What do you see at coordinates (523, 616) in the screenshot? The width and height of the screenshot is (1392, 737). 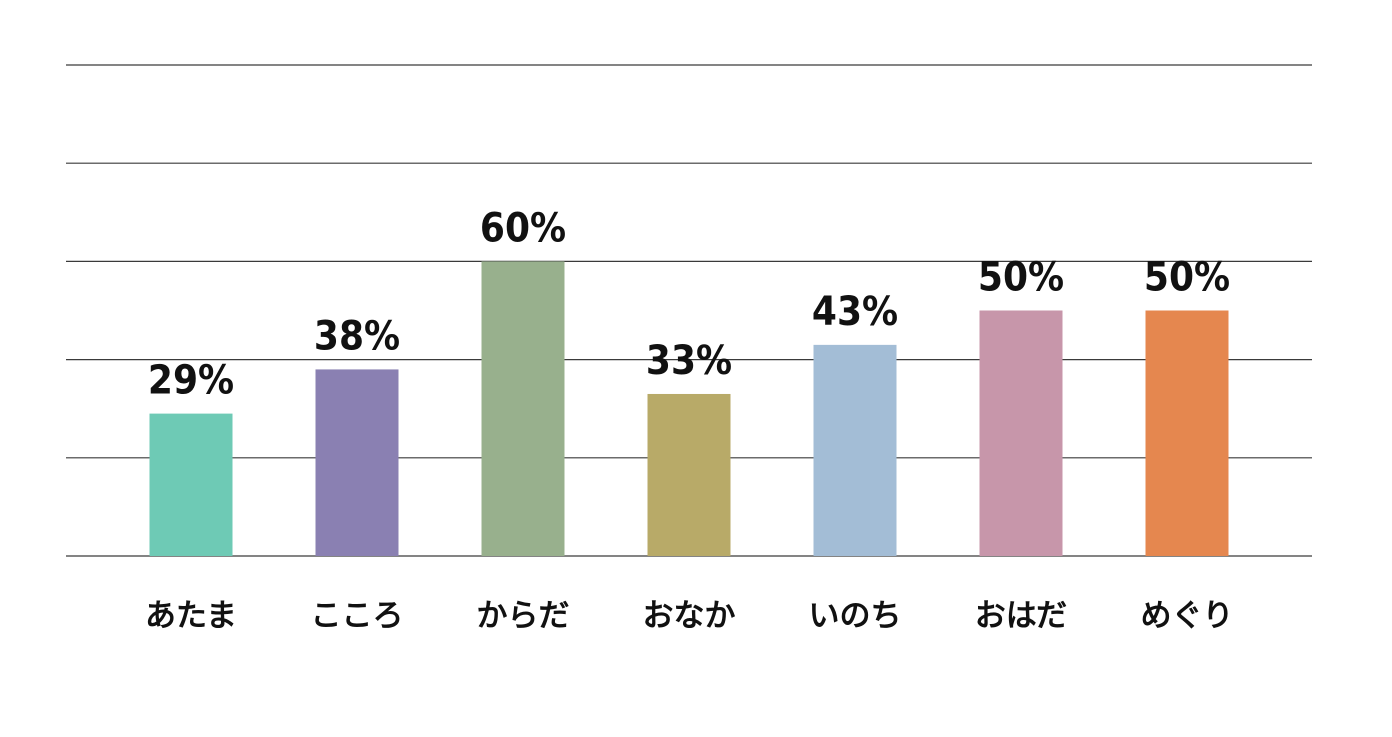 I see `category-label-3: からだ` at bounding box center [523, 616].